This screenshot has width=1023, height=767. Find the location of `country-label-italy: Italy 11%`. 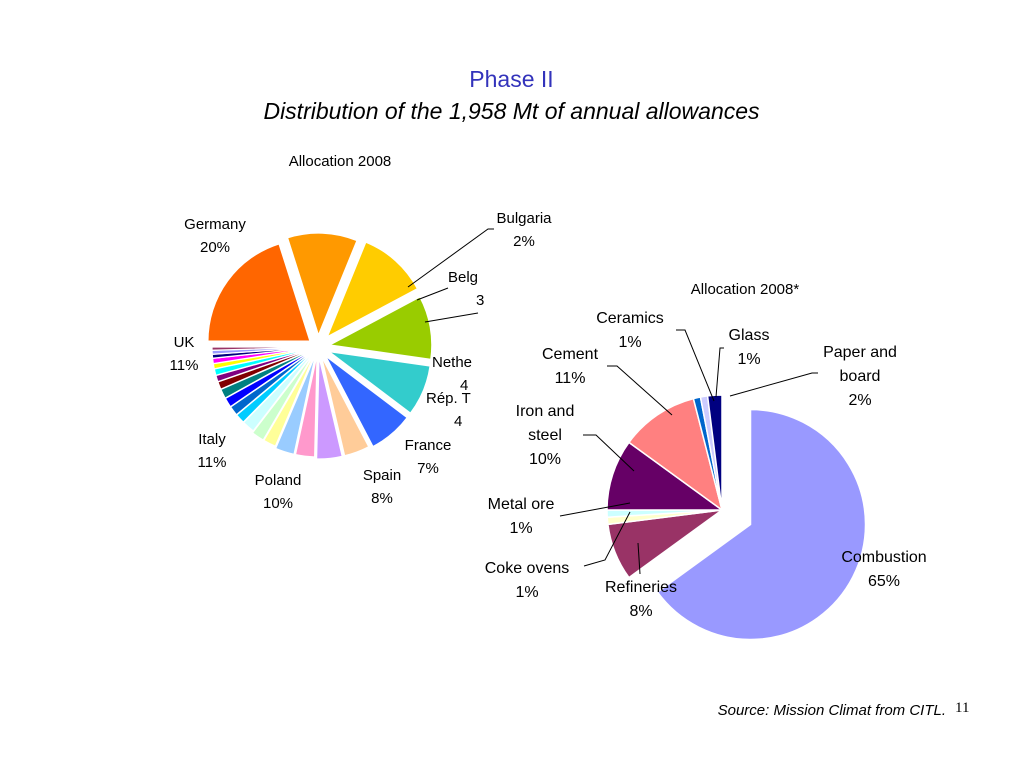

country-label-italy: Italy 11% is located at coordinates (212, 451).